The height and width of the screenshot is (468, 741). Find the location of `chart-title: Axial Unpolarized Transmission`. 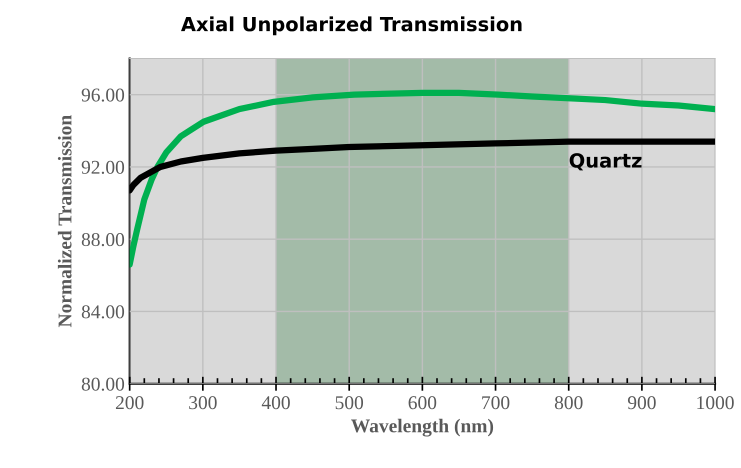

chart-title: Axial Unpolarized Transmission is located at coordinates (351, 26).